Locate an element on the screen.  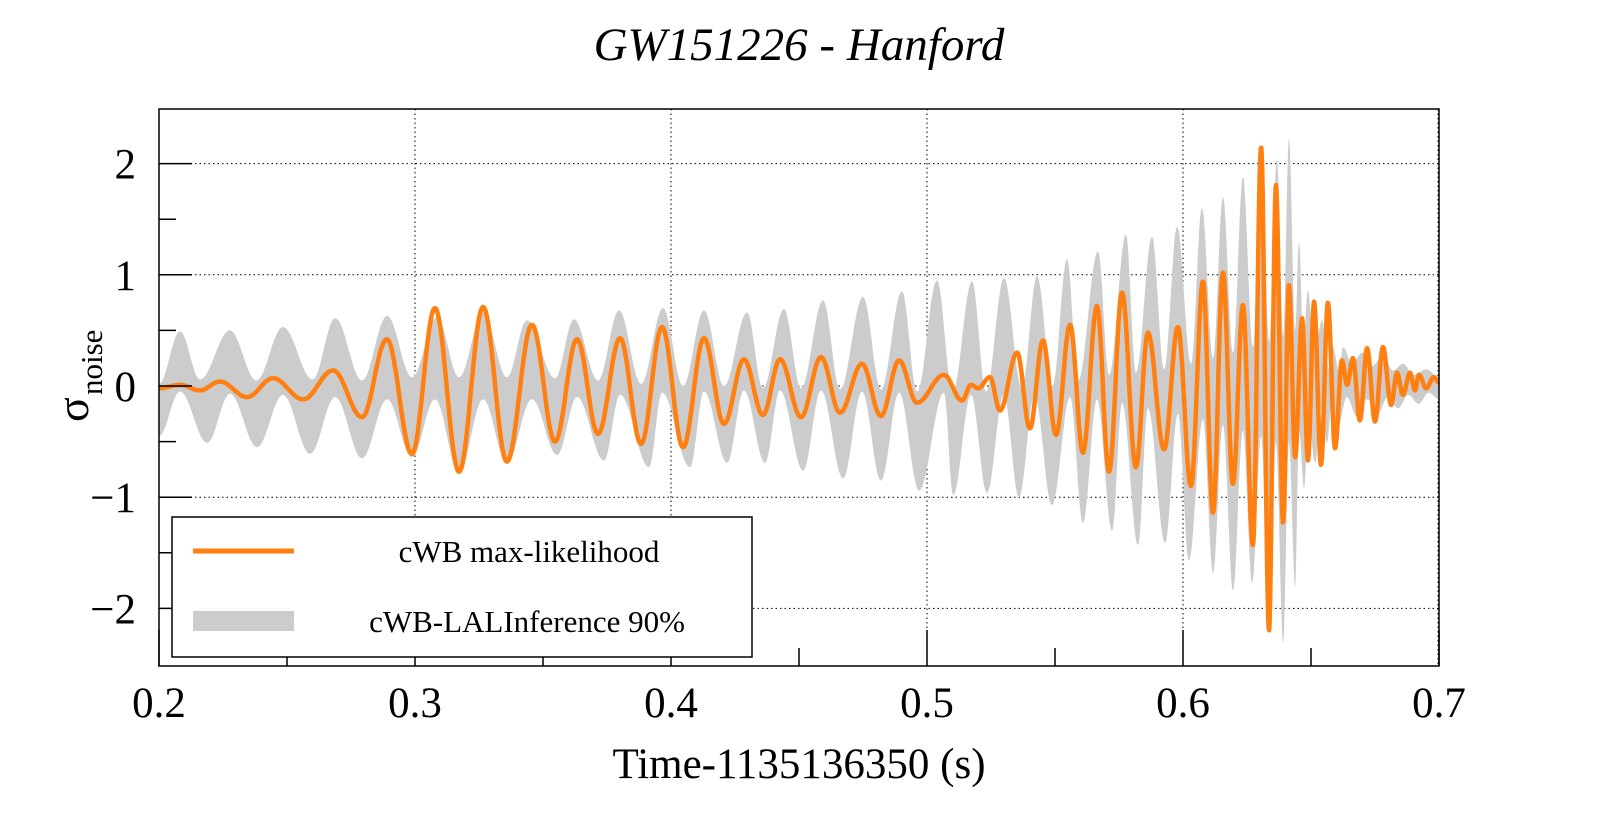
legend-swatch-band is located at coordinates (243, 621).